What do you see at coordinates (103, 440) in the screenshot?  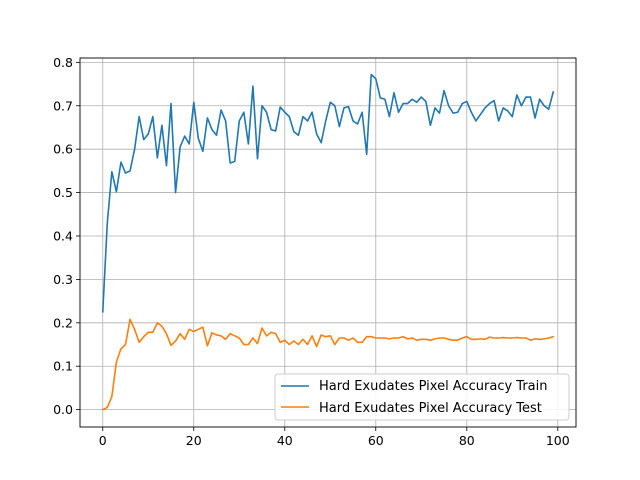 I see `x-tick-label: 0` at bounding box center [103, 440].